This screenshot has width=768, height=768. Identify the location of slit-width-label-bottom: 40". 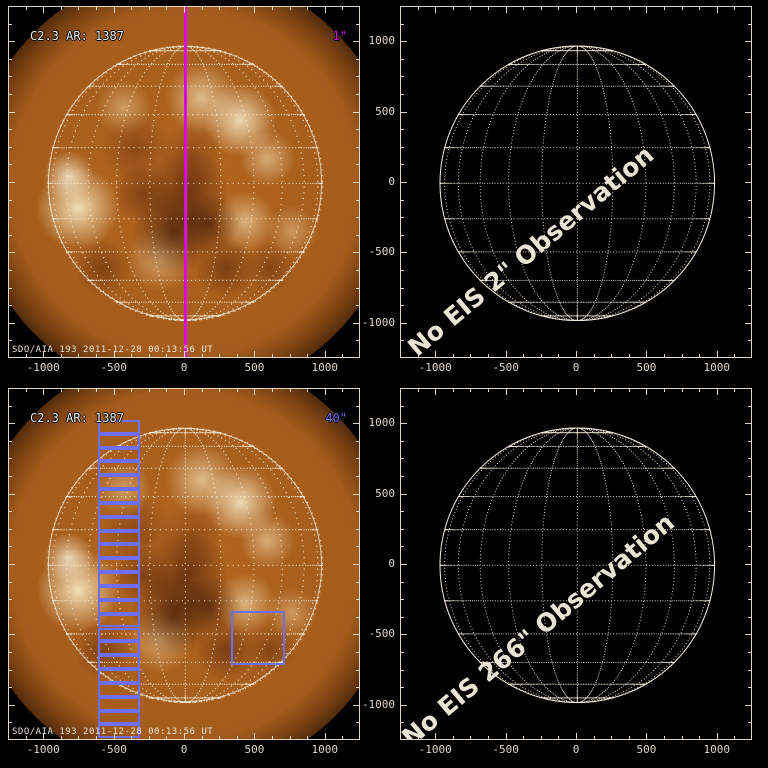
(336, 418).